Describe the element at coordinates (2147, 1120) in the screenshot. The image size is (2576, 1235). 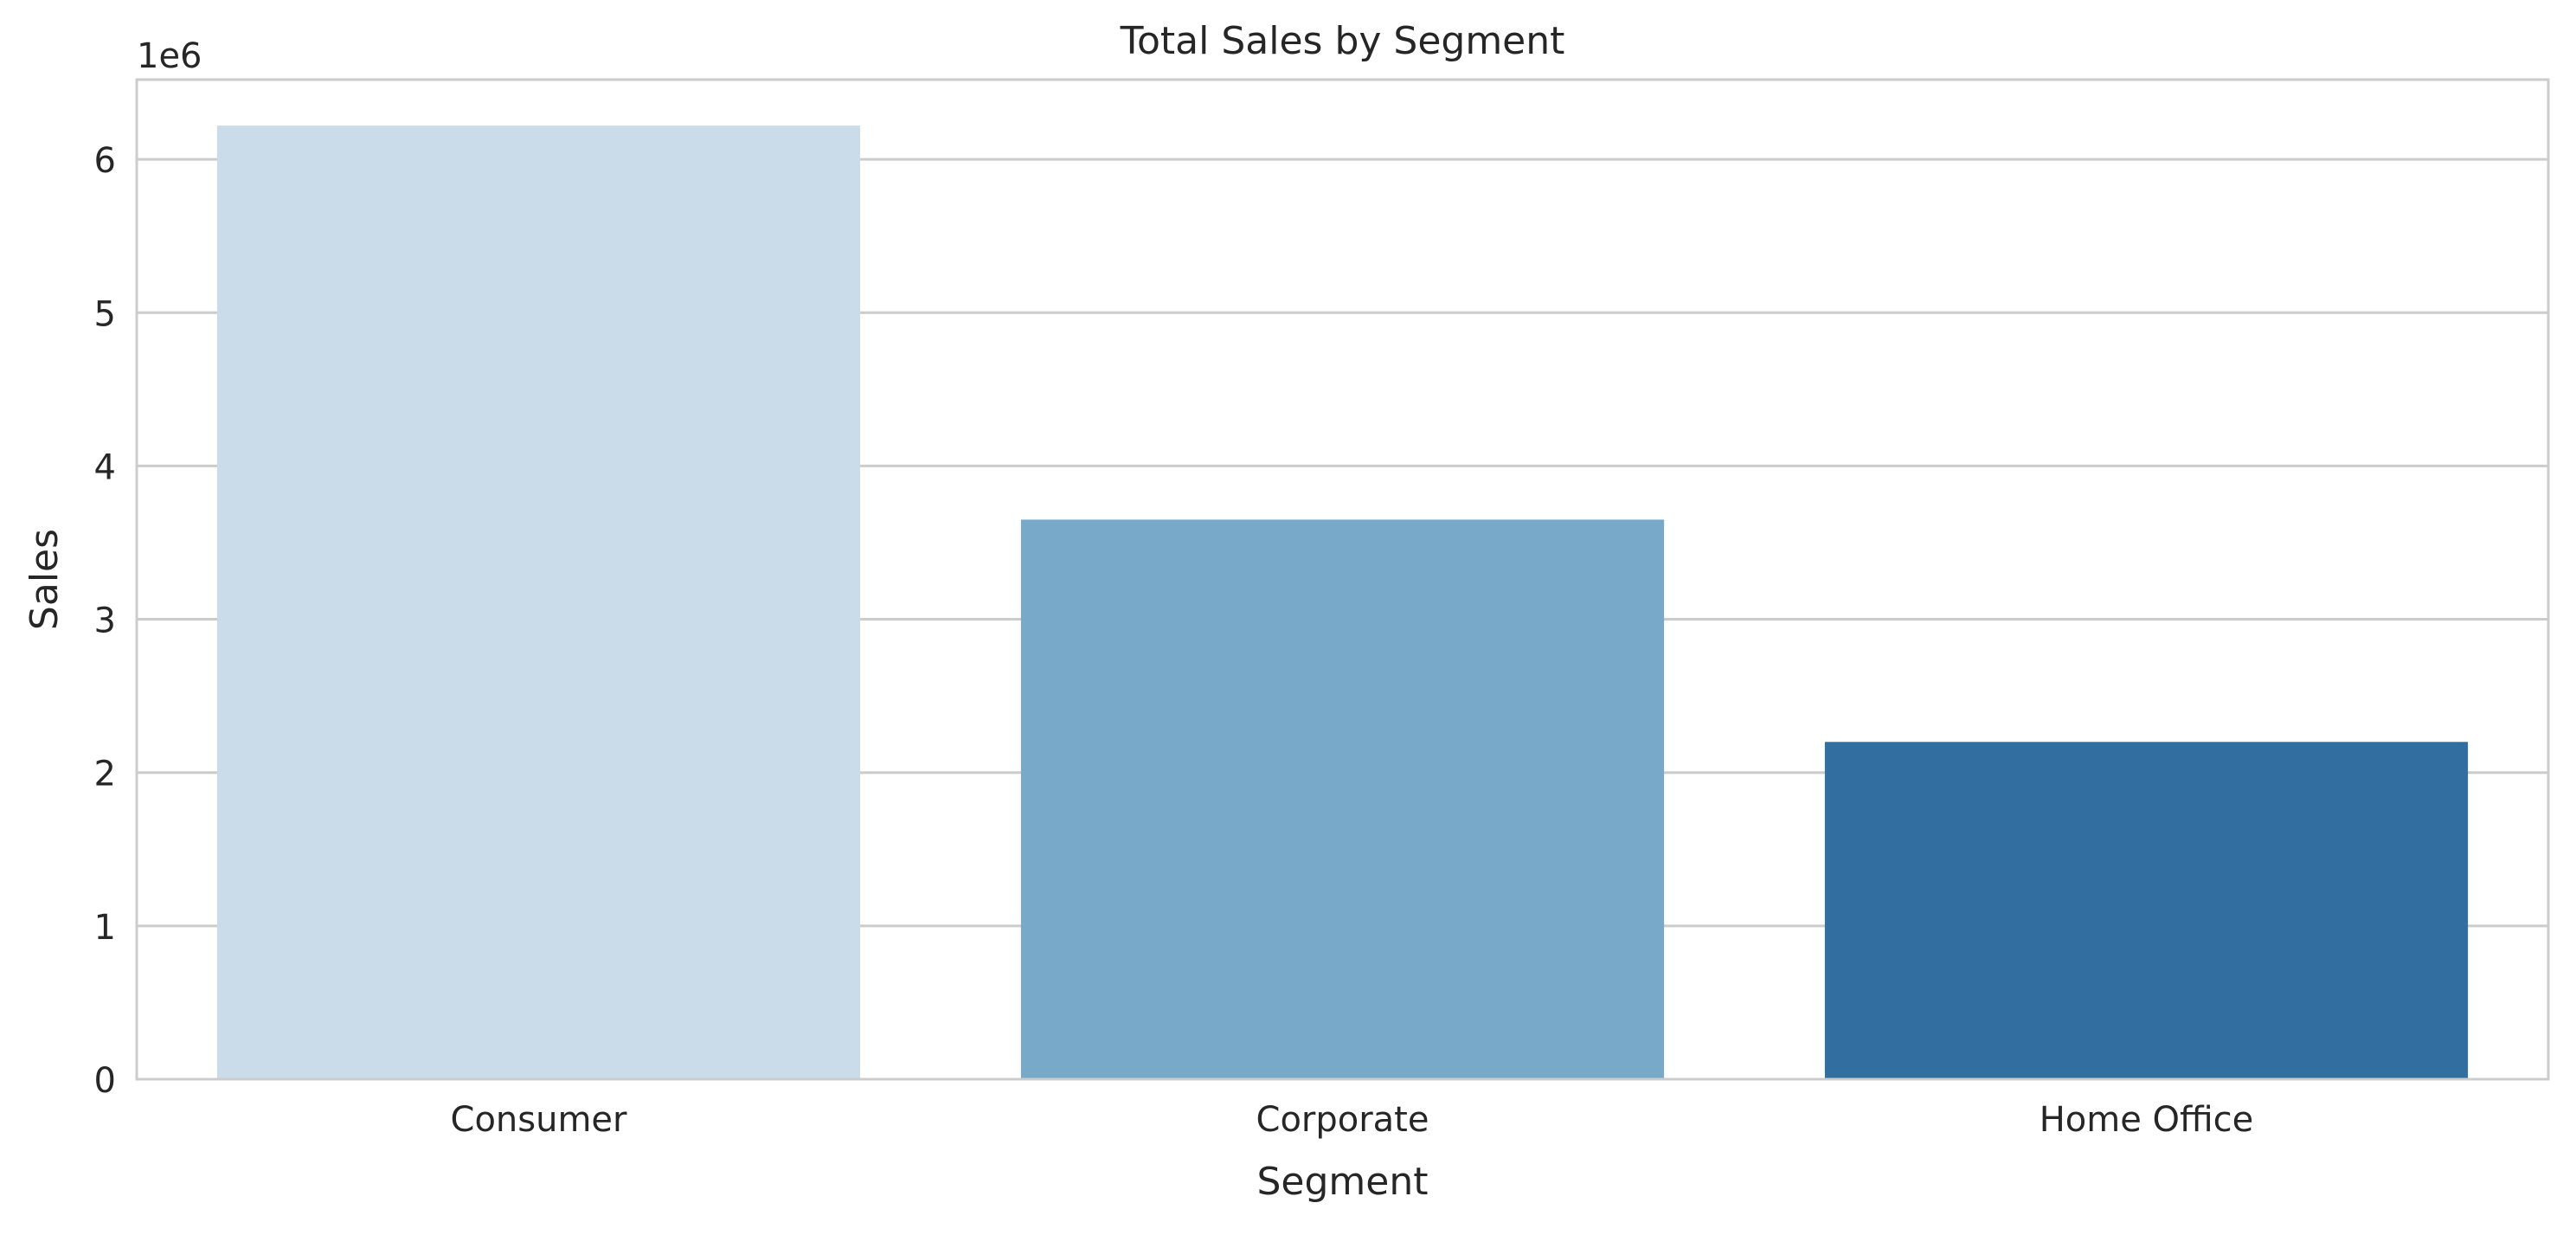
I see `x-tick-label: Home Office` at that location.